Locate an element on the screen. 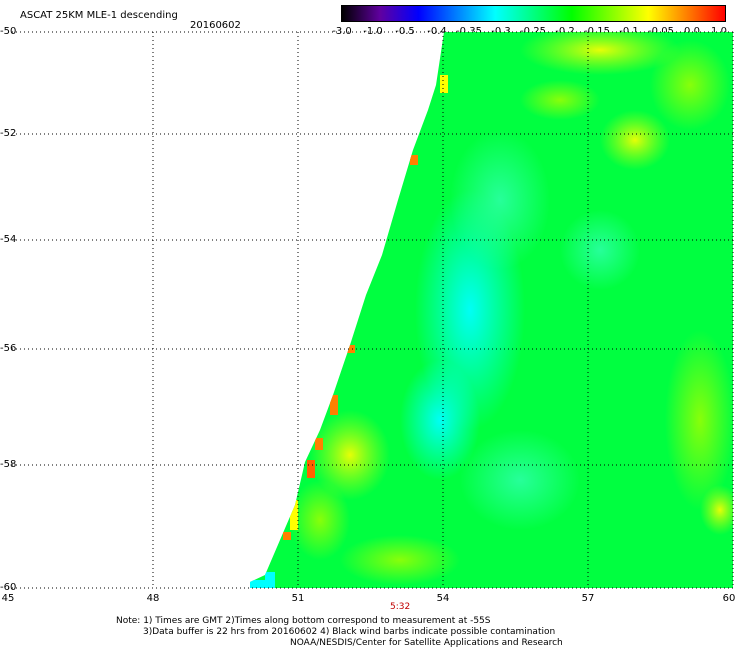 The height and width of the screenshot is (650, 740). longitude-label: 45 is located at coordinates (8, 598).